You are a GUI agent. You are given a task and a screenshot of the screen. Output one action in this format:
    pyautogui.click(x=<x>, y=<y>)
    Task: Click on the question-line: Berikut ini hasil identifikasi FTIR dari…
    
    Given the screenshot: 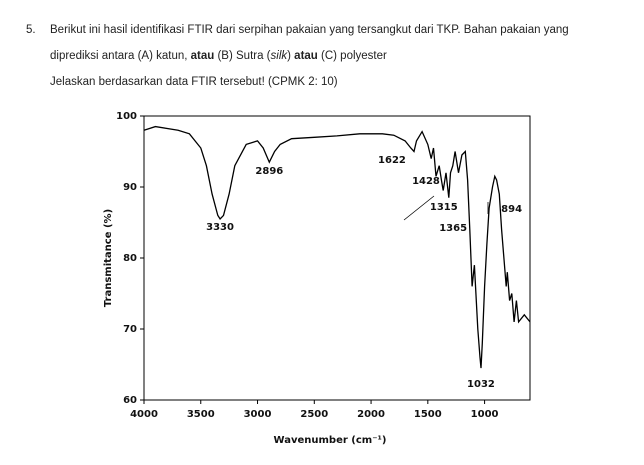 What is the action you would take?
    pyautogui.click(x=309, y=30)
    